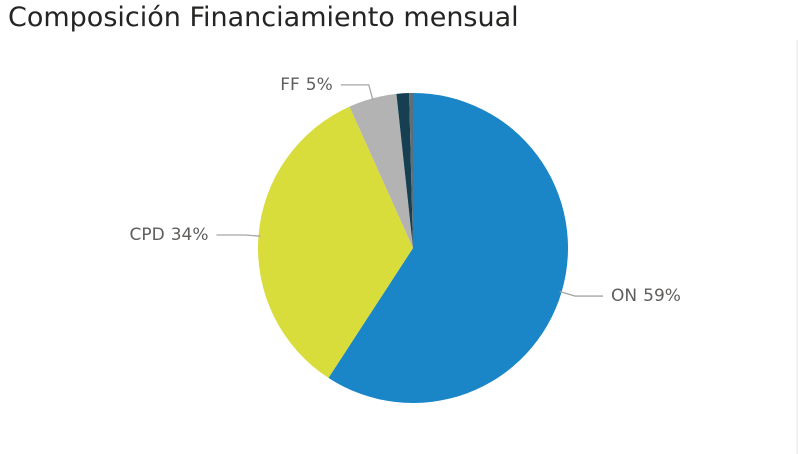 The width and height of the screenshot is (800, 454). I want to click on data-label-category: CPD, so click(146, 235).